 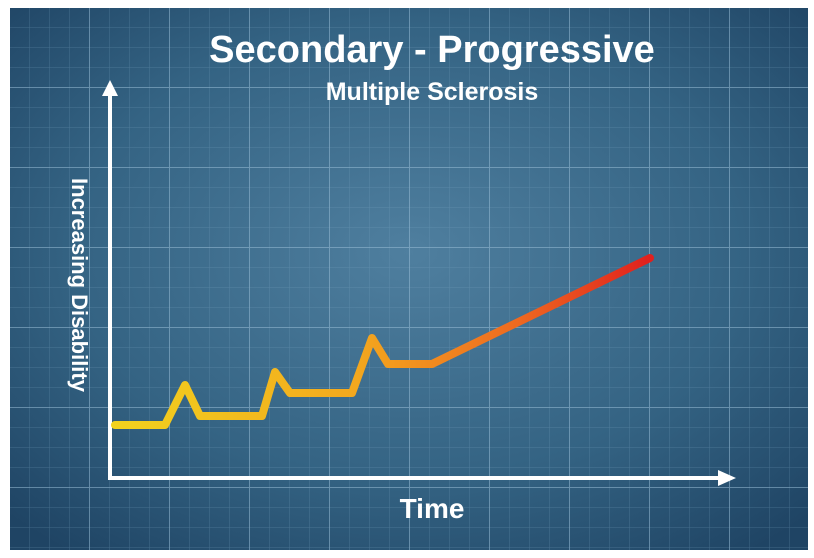 I want to click on y-axis-label: Increasing Disability, so click(x=79, y=285).